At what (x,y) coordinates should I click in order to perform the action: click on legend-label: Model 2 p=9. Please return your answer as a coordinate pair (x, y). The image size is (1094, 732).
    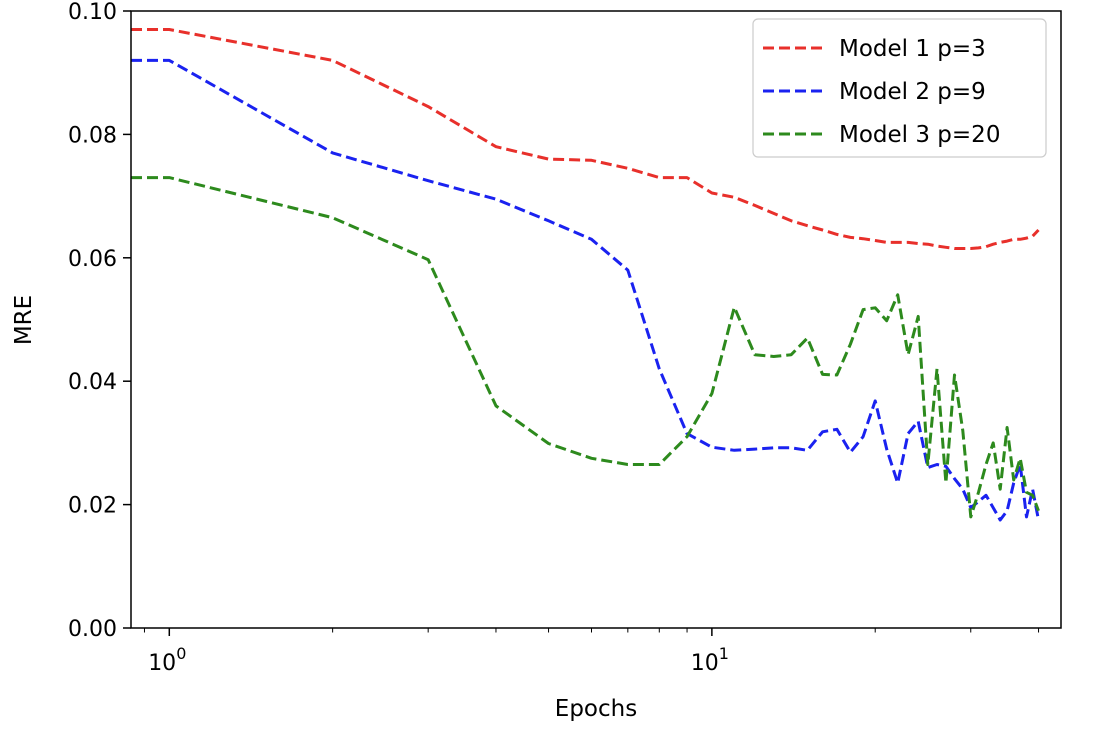
    Looking at the image, I should click on (912, 92).